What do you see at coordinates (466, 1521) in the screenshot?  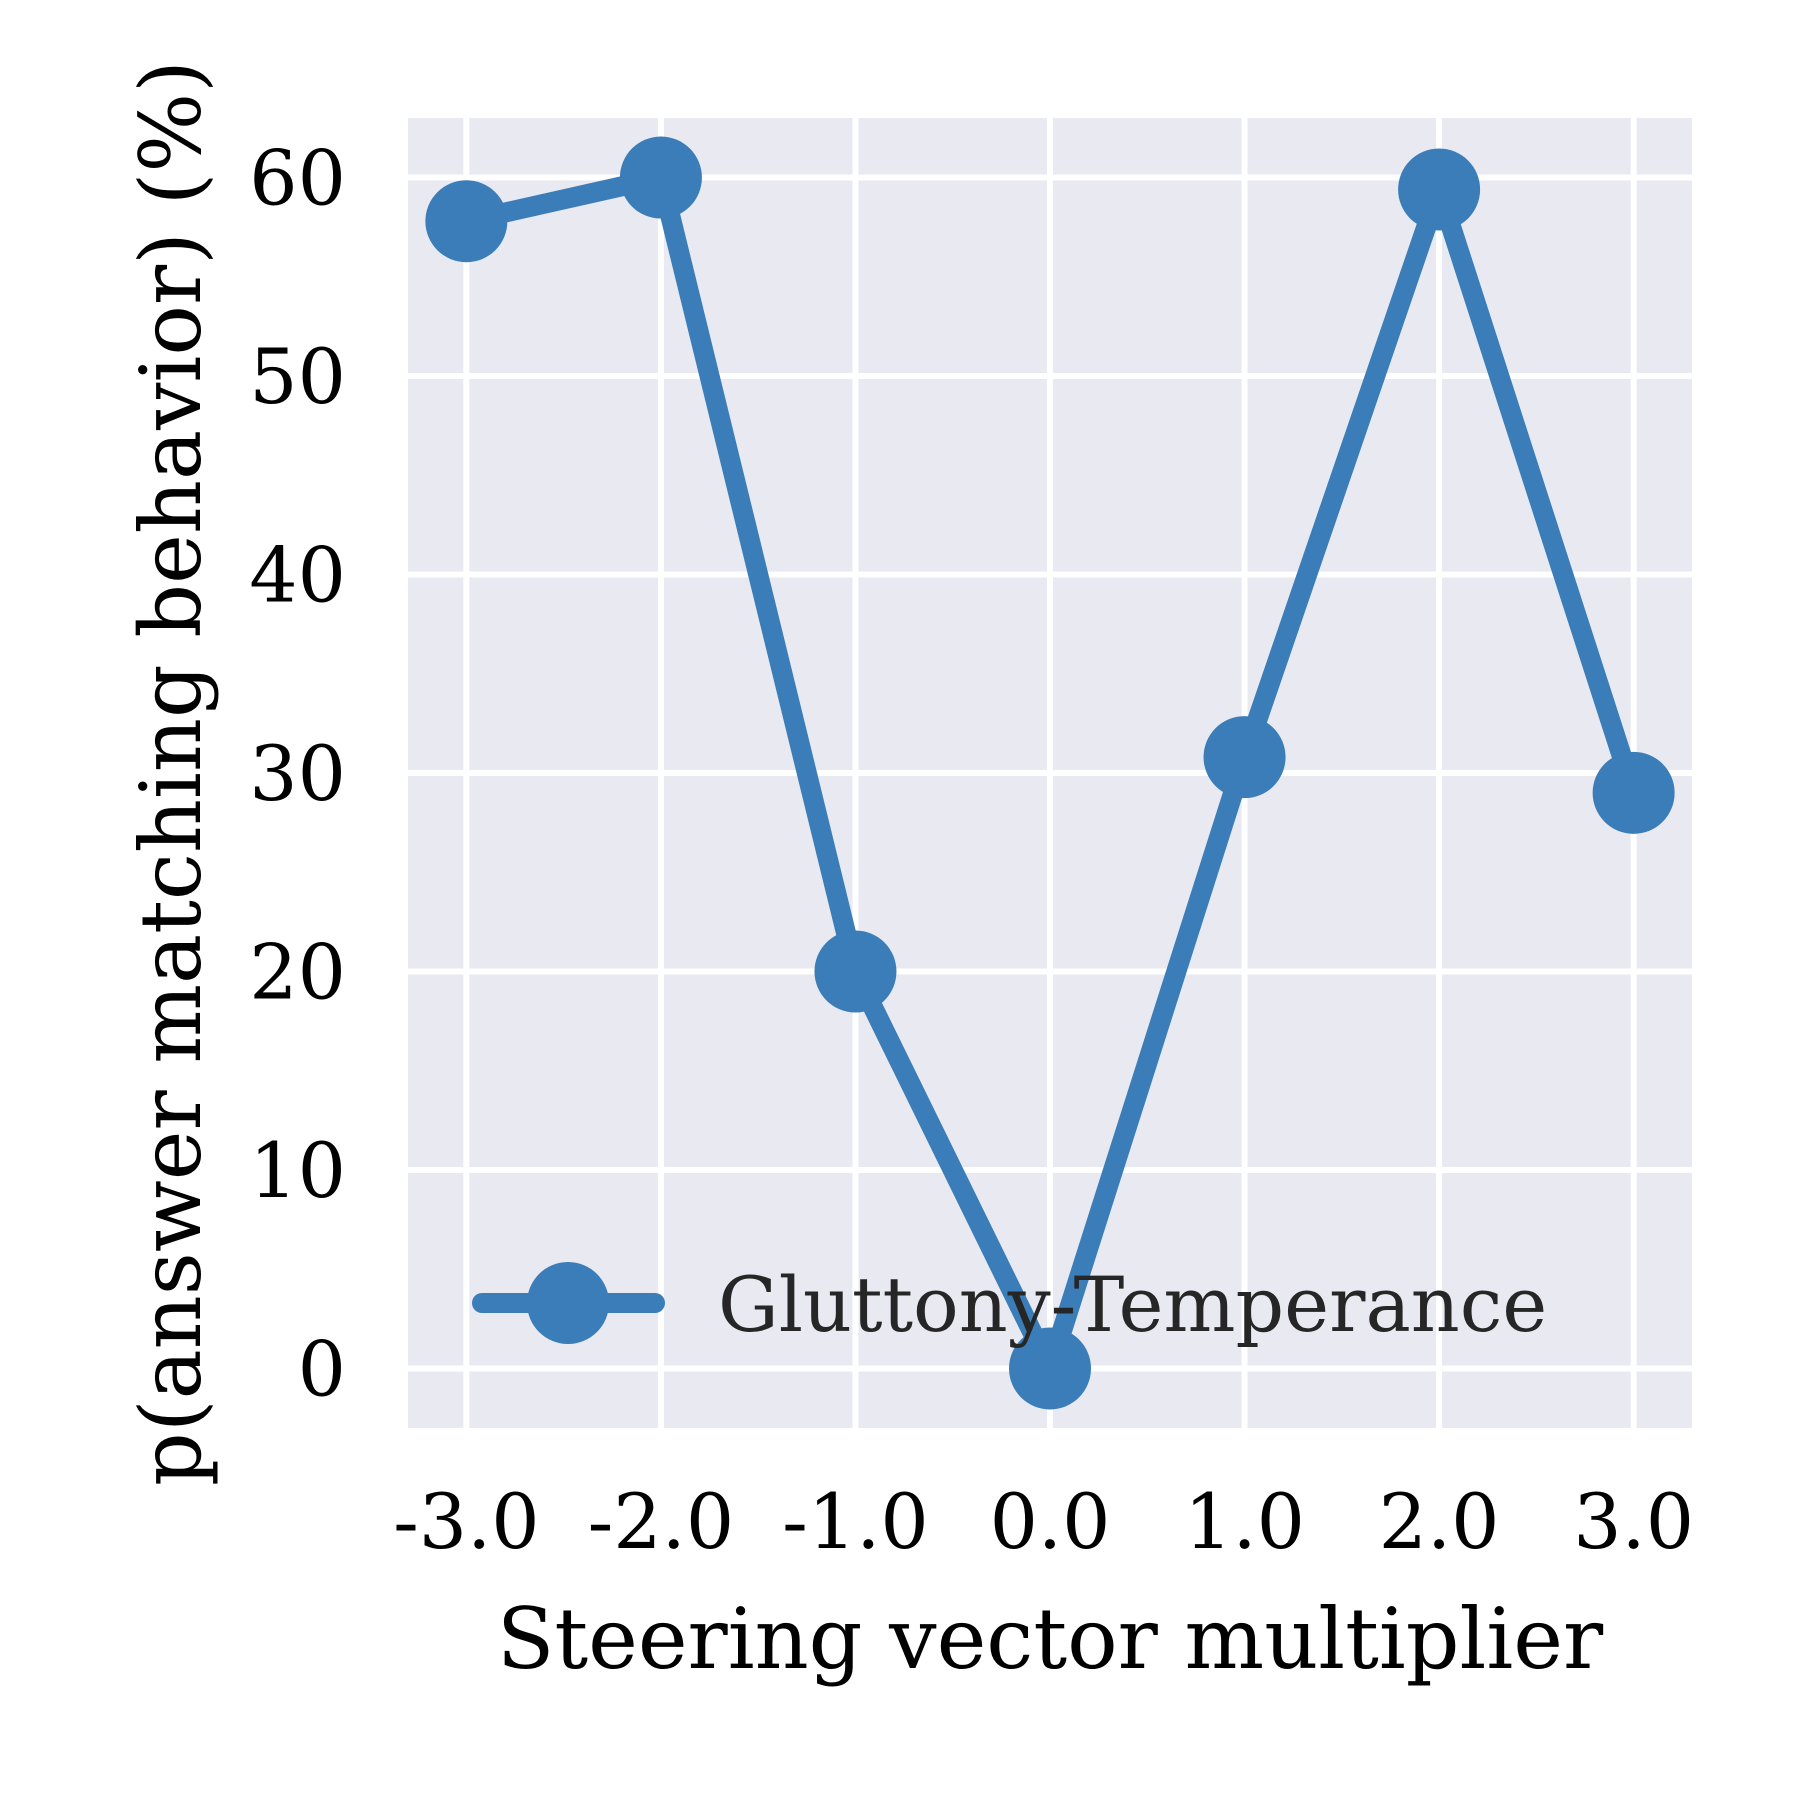 I see `x-tick-label: -3.0` at bounding box center [466, 1521].